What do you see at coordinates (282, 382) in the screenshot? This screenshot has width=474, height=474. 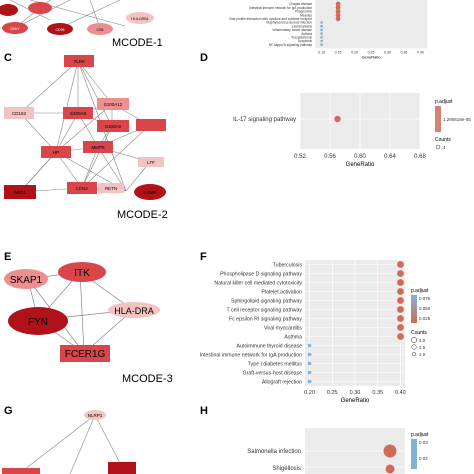 I see `y-tick-label: Allograft rejection` at bounding box center [282, 382].